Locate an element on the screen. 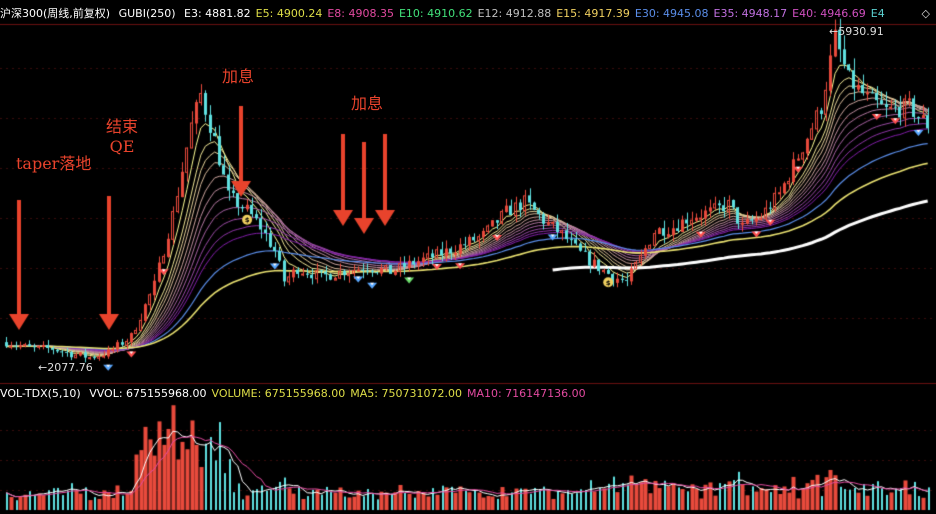 This screenshot has width=936, height=514. ema-legend-item: E4 is located at coordinates (877, 13).